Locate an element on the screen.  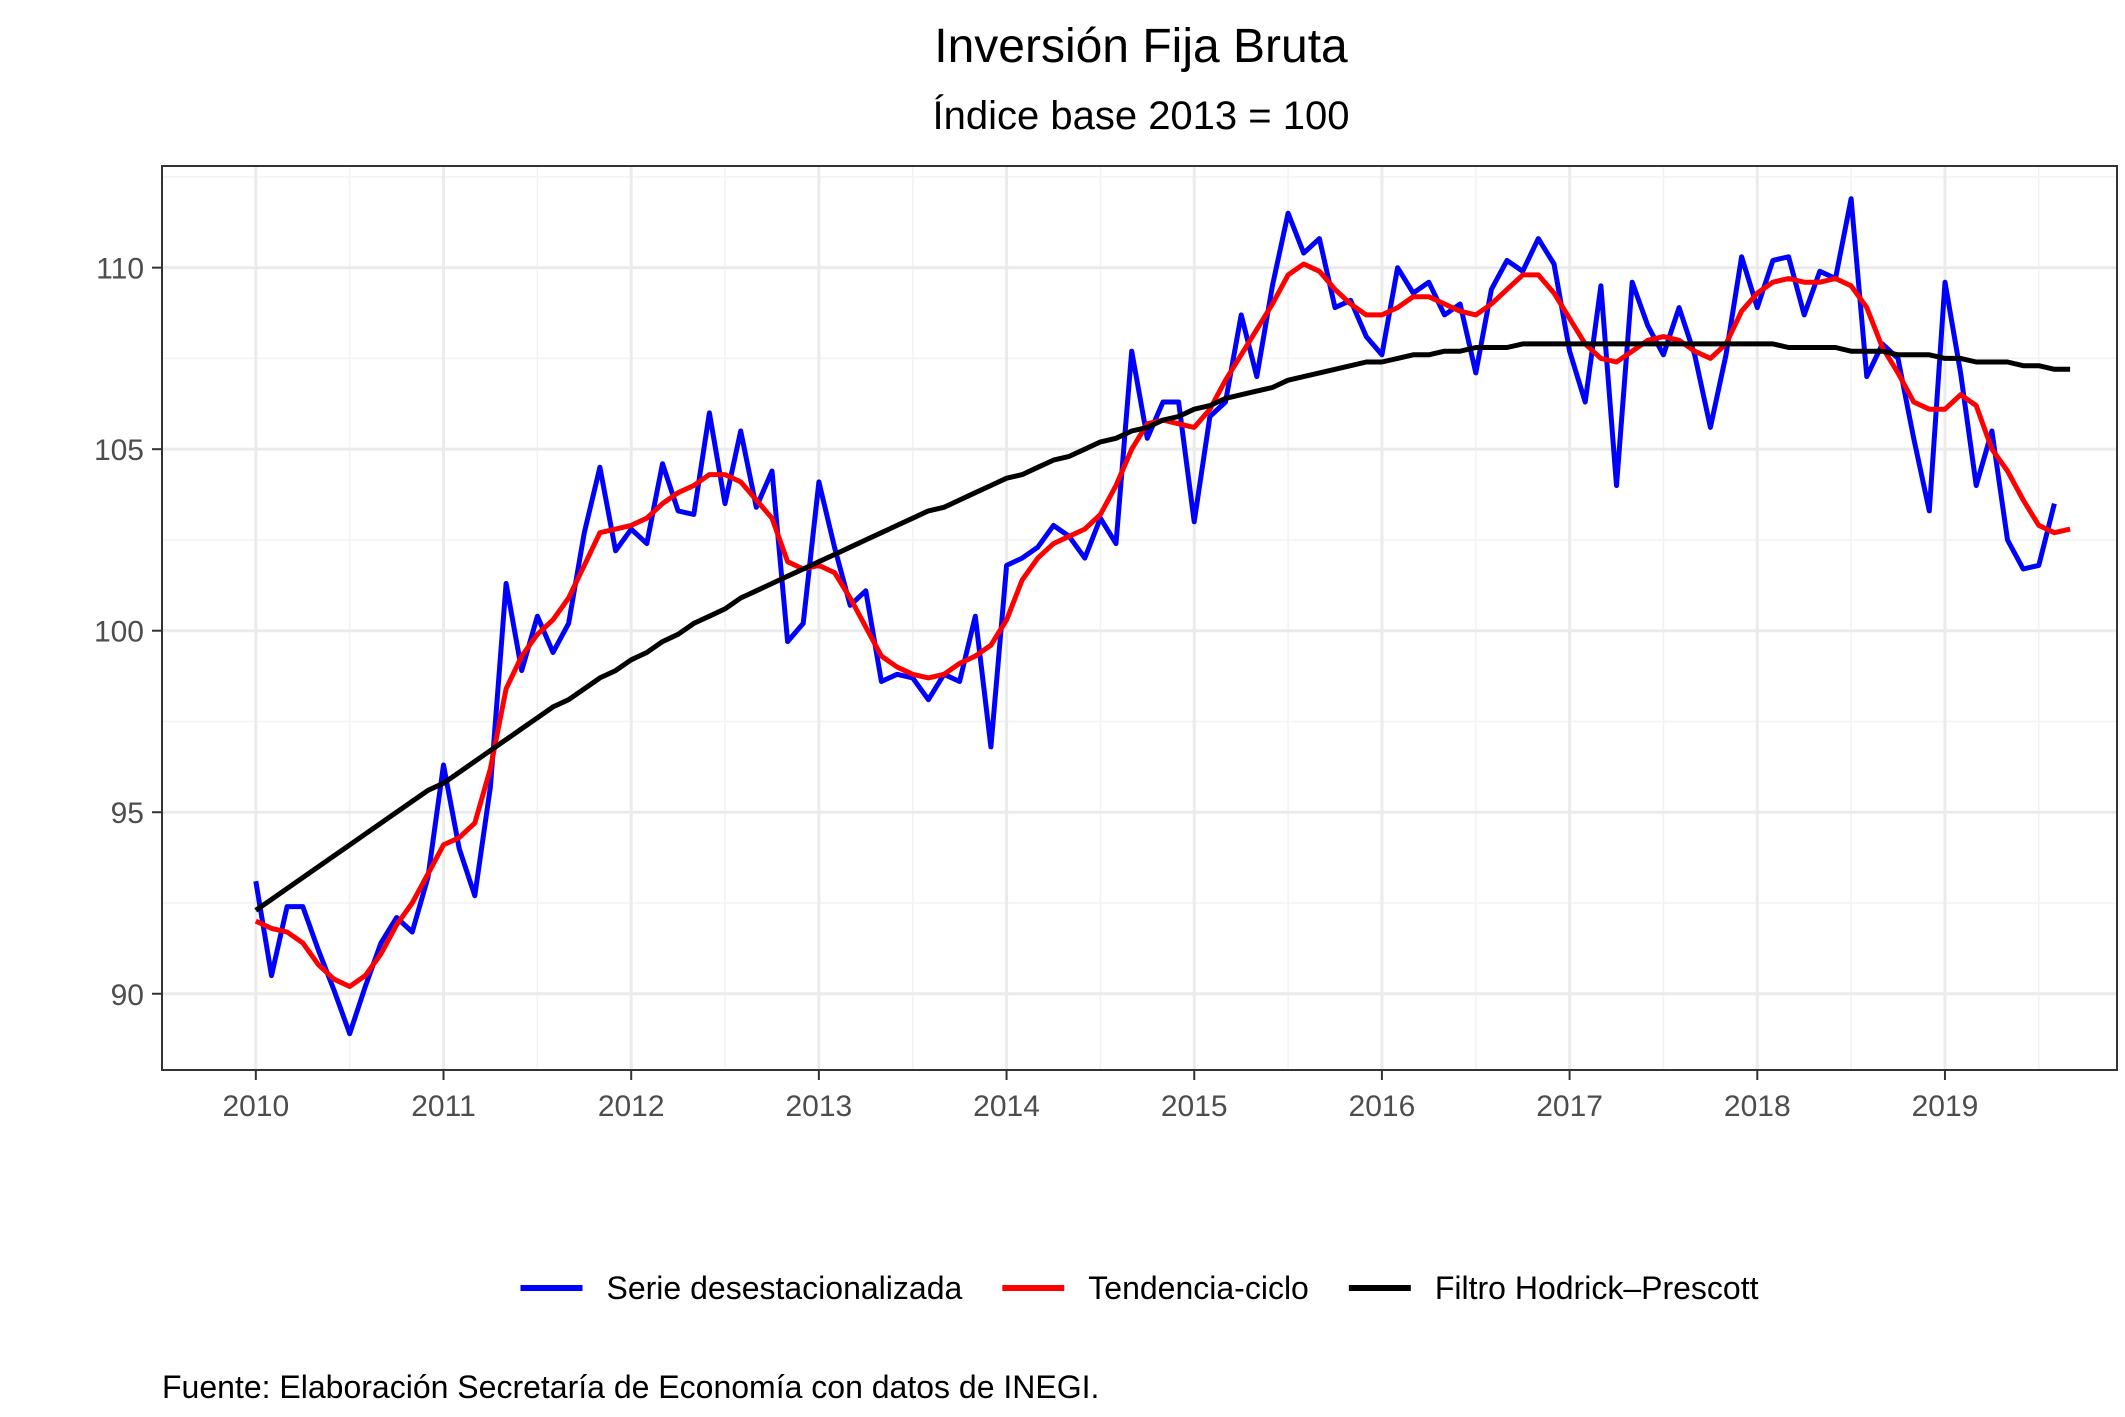
y-tick-label: 95 is located at coordinates (127, 813).